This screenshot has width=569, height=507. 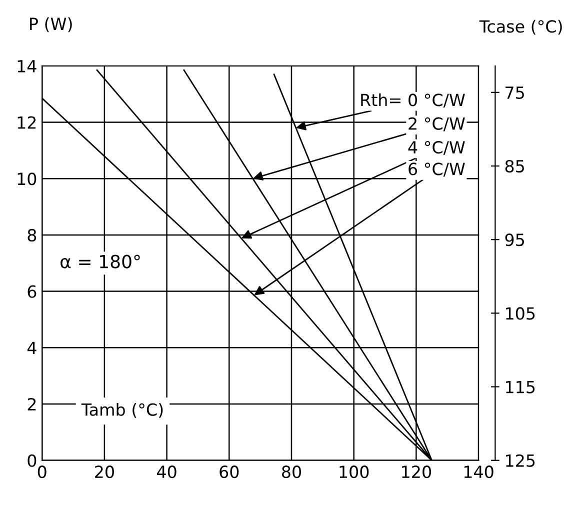 I want to click on y-tick-label: 8, so click(x=32, y=235).